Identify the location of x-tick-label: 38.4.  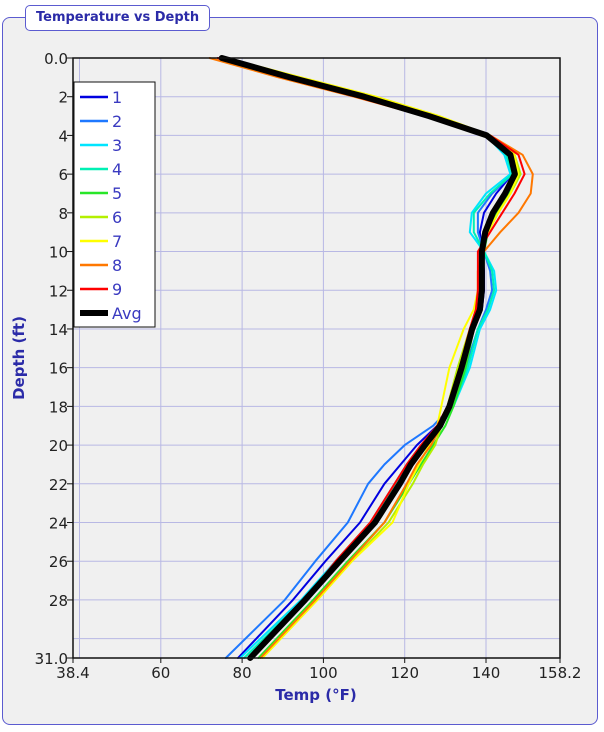
(72, 673).